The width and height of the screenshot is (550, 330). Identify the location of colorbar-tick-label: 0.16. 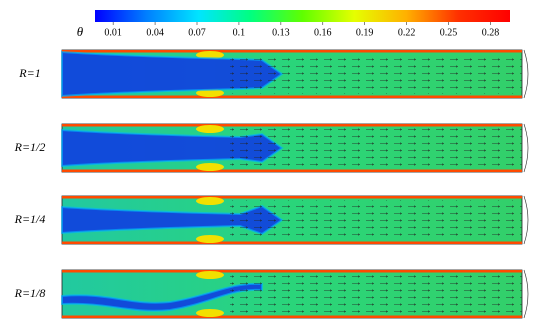
(323, 32).